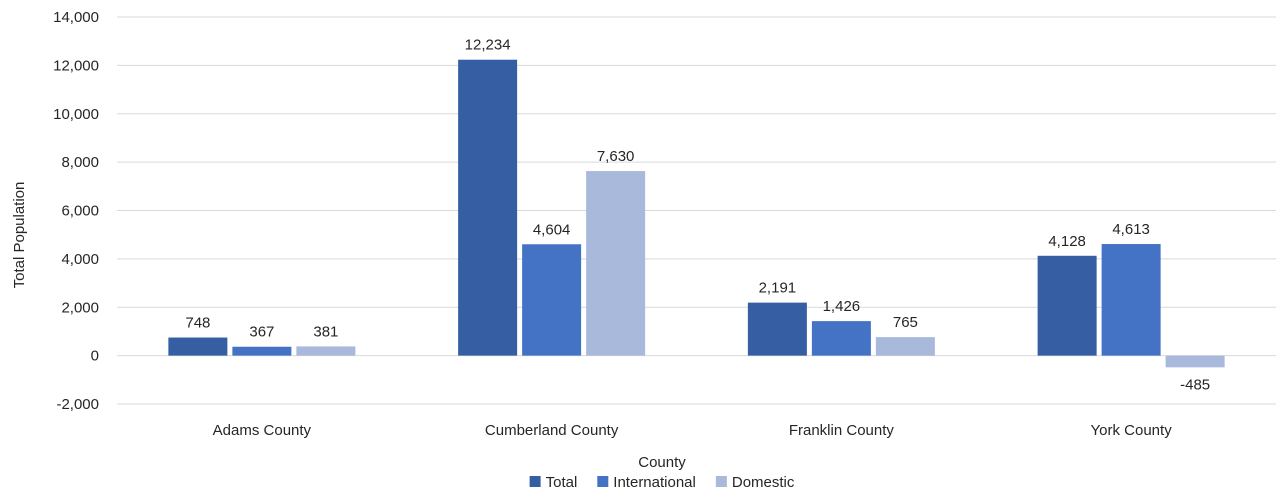  I want to click on x-category-label: Cumberland County, so click(552, 430).